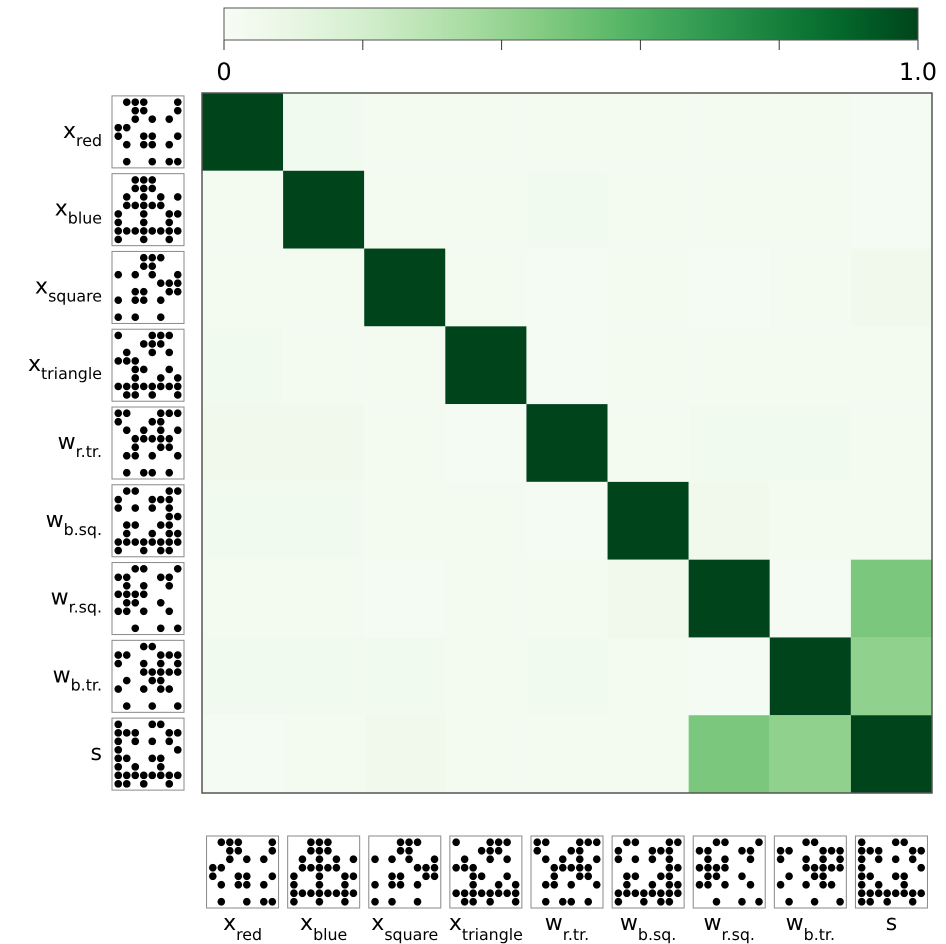 This screenshot has width=946, height=944. Describe the element at coordinates (74, 523) in the screenshot. I see `y-tick-label: w$_{b.sq.}$` at that location.